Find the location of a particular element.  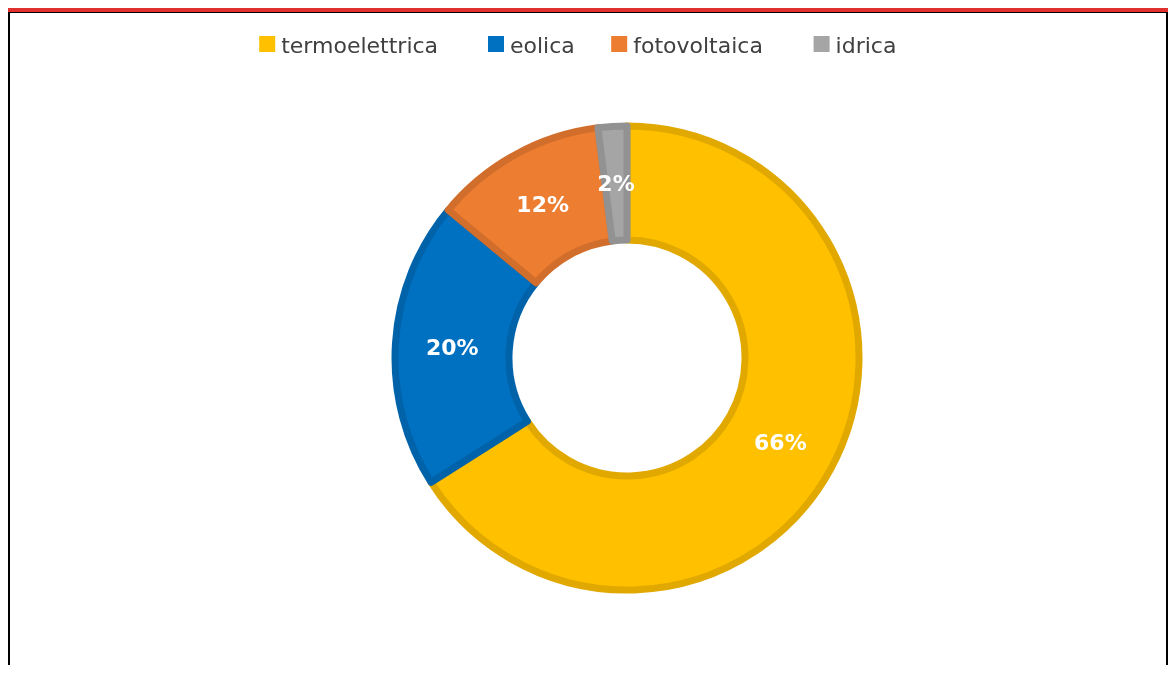

legend-label: termoelettrica is located at coordinates (360, 45).